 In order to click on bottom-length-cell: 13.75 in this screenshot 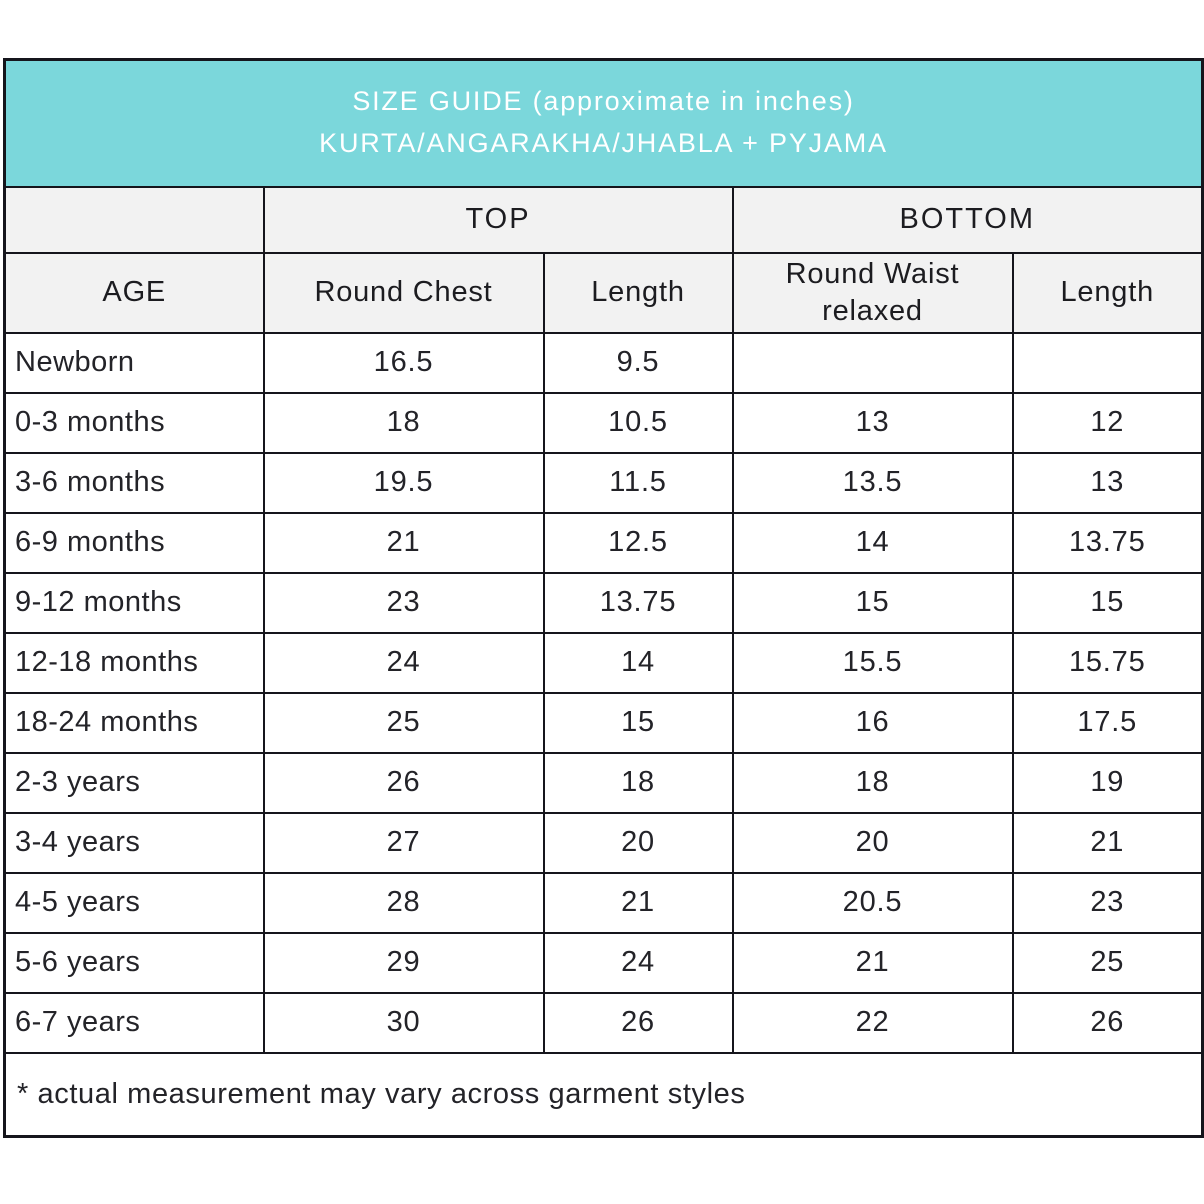, I will do `click(1107, 542)`.